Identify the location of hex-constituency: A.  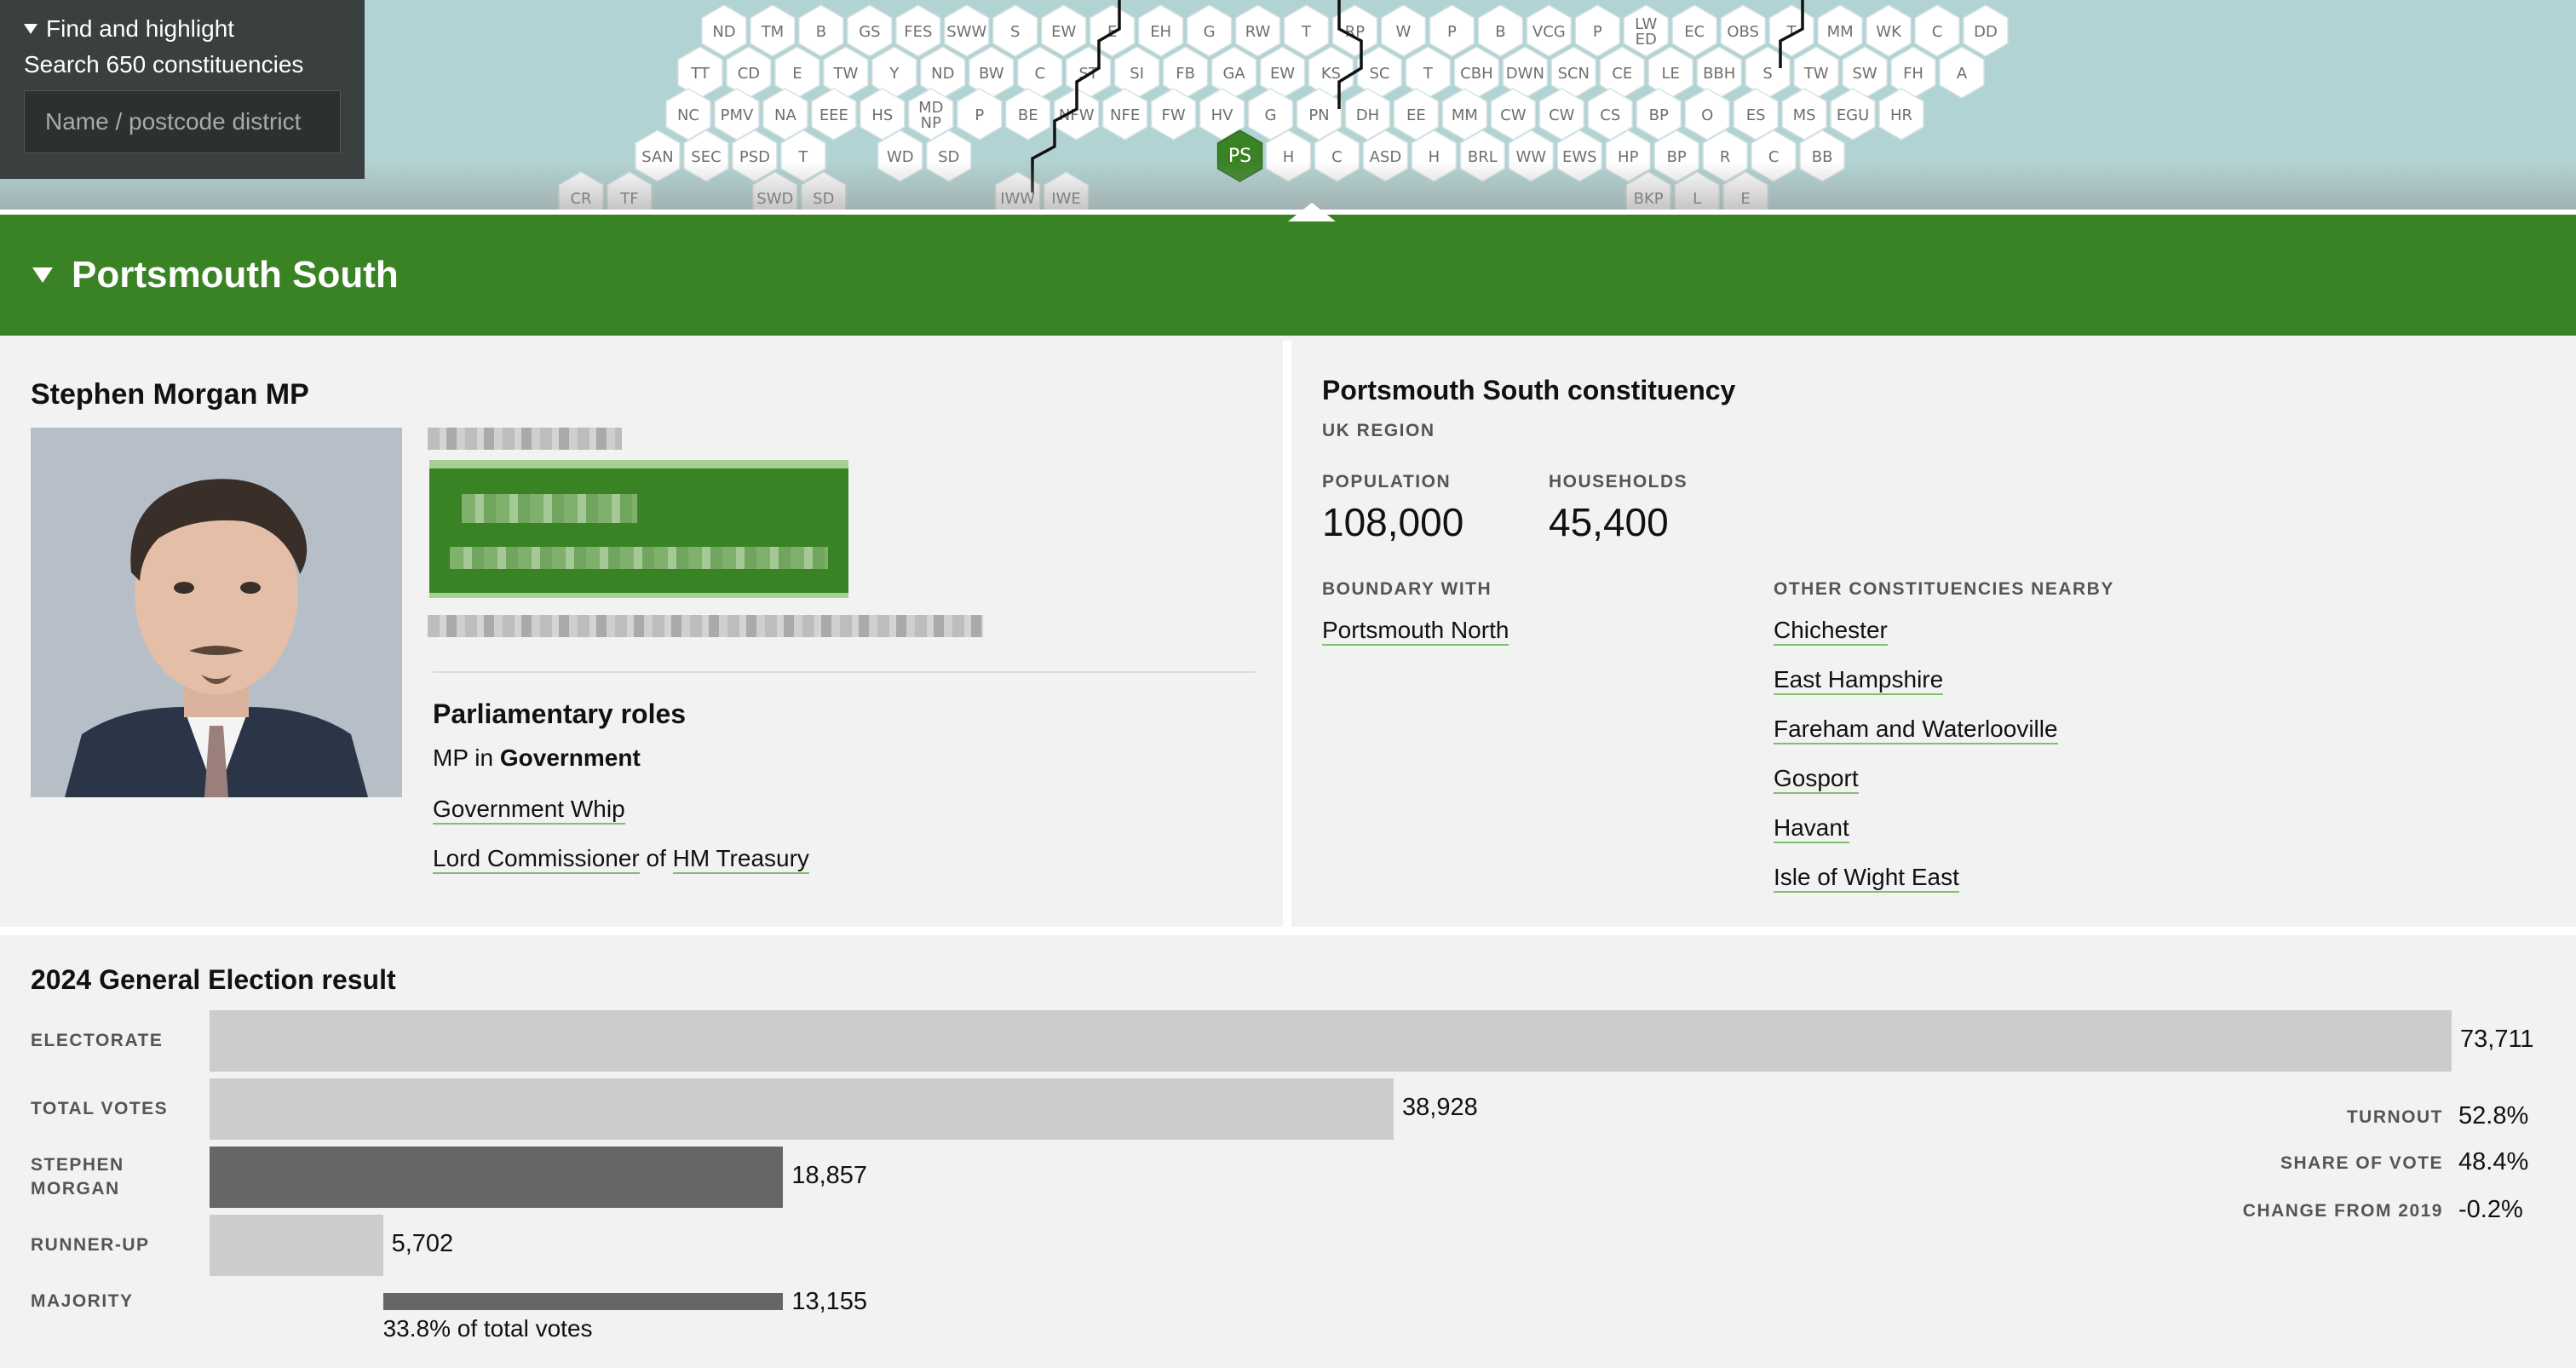
(1962, 72).